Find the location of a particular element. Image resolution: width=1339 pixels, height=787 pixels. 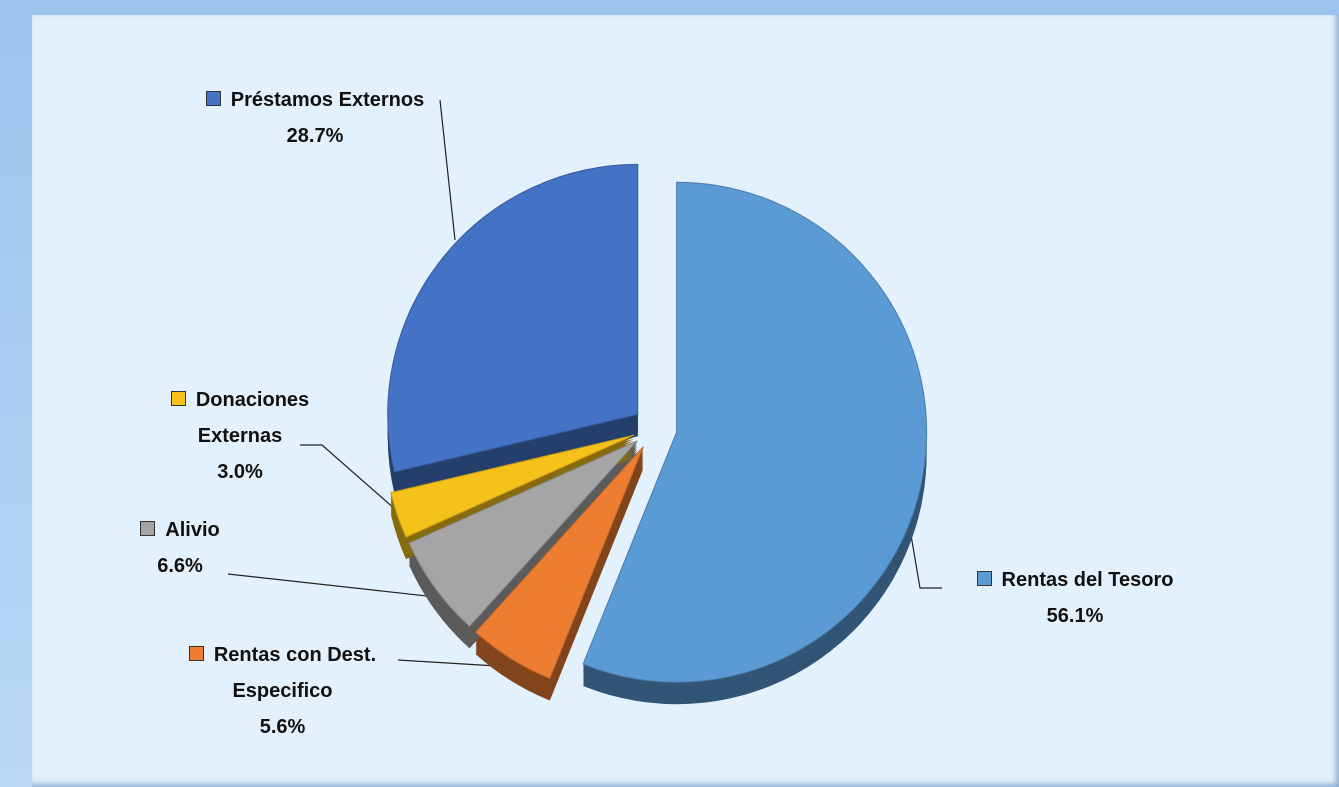

category-label: Donaciones Externas is located at coordinates (252, 418).